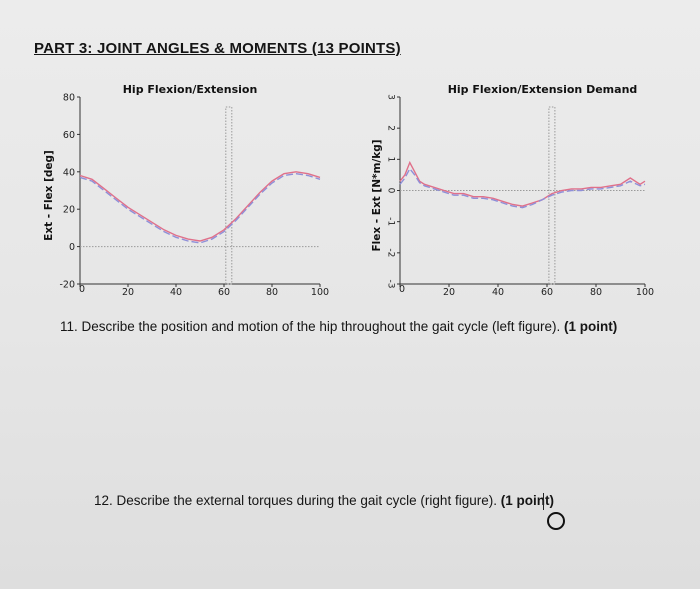 This screenshot has height=589, width=700. I want to click on question-12-points: (1 point), so click(527, 500).